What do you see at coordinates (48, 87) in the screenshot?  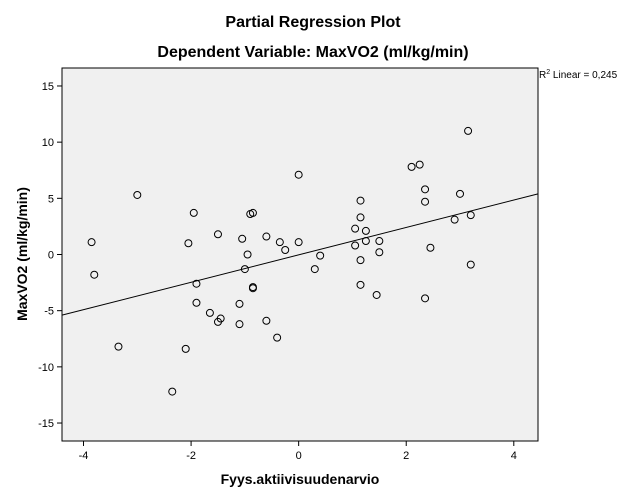 I see `y-tick-label: 15` at bounding box center [48, 87].